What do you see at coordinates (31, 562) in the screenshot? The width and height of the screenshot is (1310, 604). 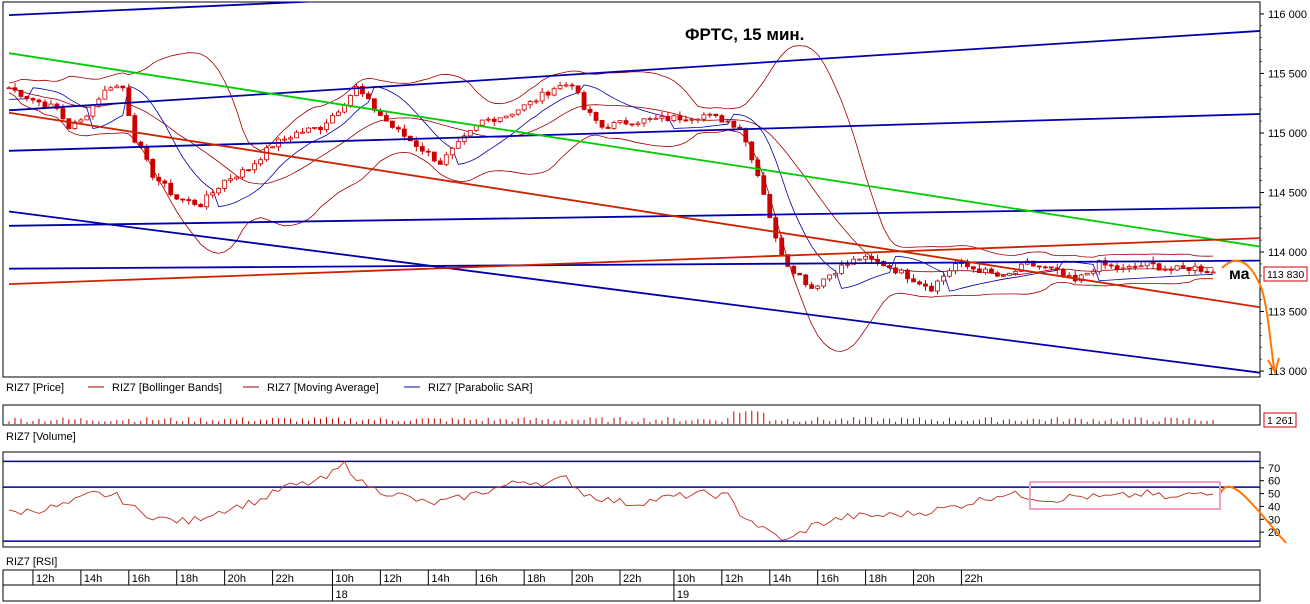 I see `rsi-legend: RIZ7 [RSI]` at bounding box center [31, 562].